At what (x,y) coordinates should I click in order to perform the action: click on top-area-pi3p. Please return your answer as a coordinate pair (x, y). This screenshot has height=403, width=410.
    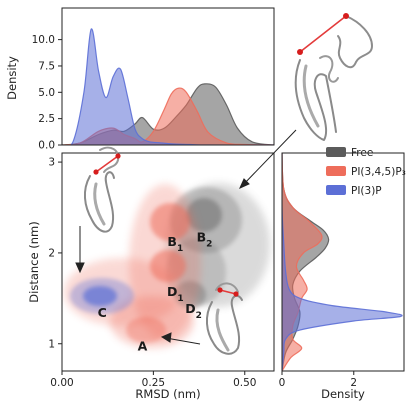
    Looking at the image, I should click on (168, 87).